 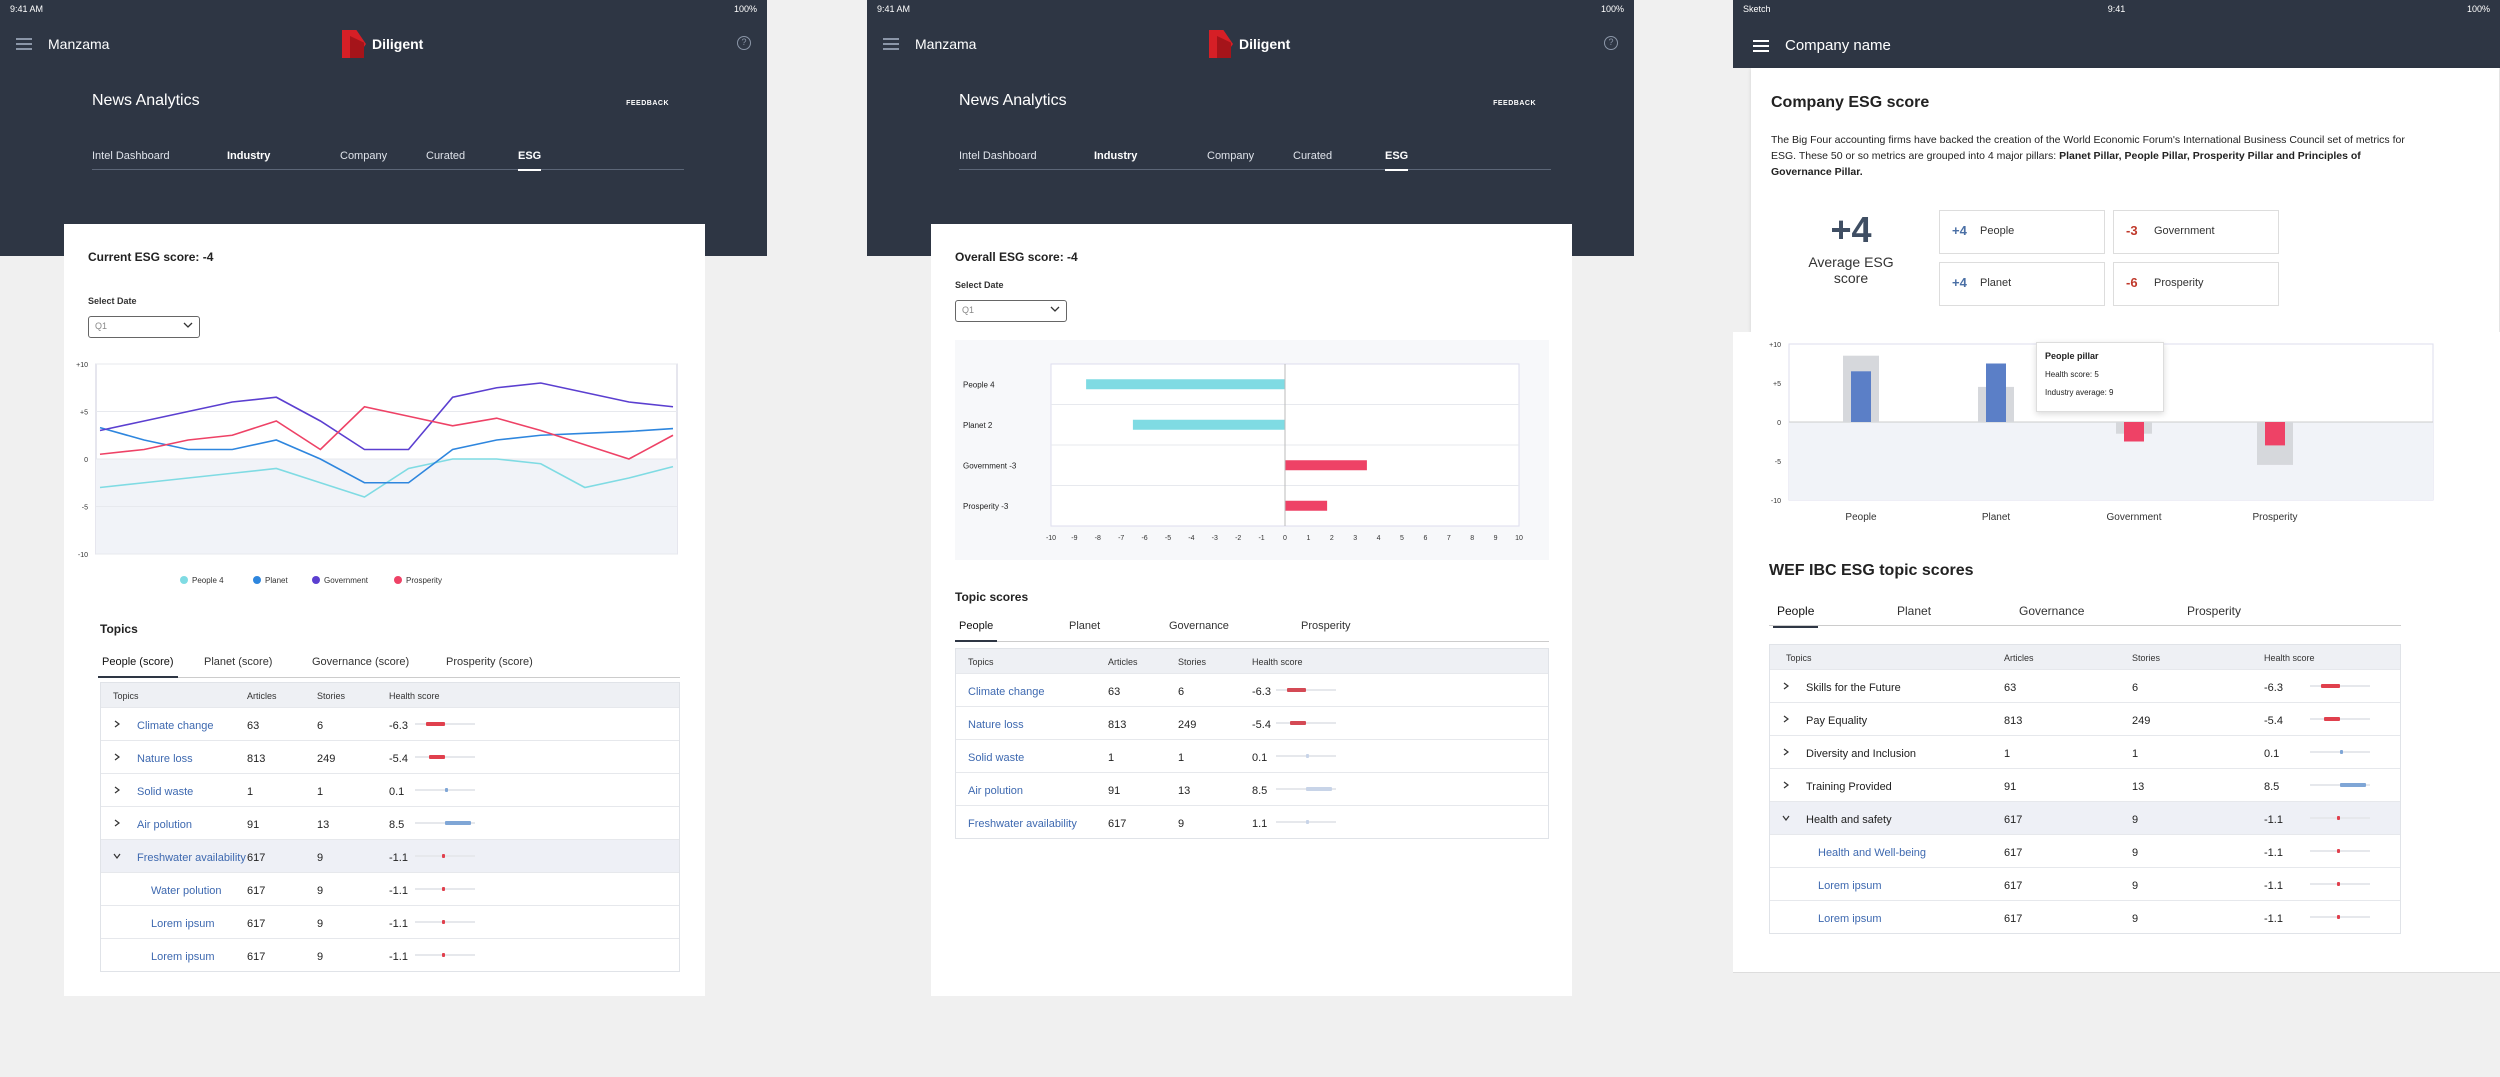 I want to click on table-row: Training Provided 91 13 8.5, so click(x=2085, y=784).